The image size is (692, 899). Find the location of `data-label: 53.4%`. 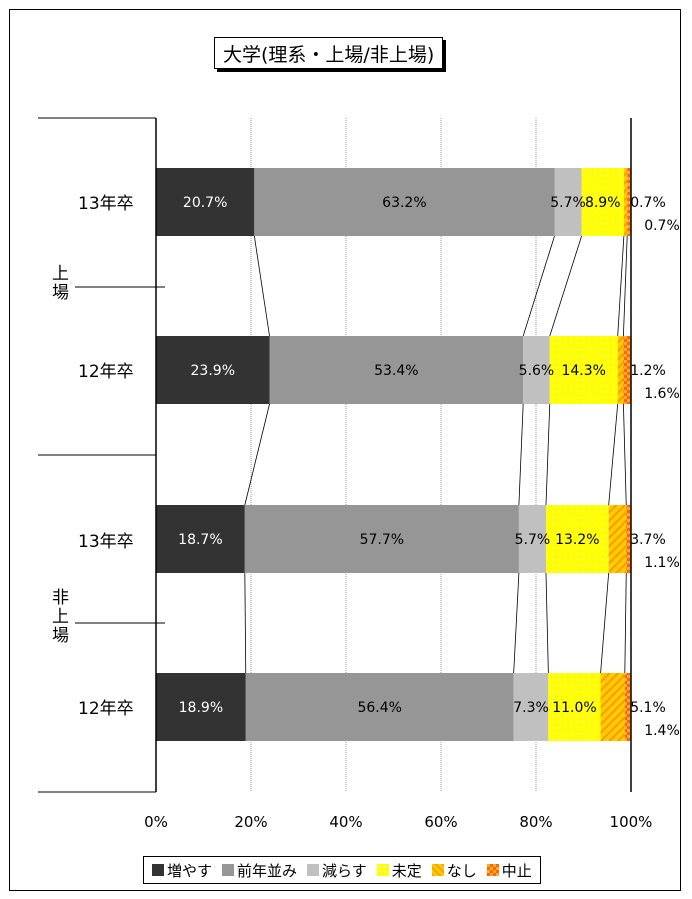

data-label: 53.4% is located at coordinates (396, 371).